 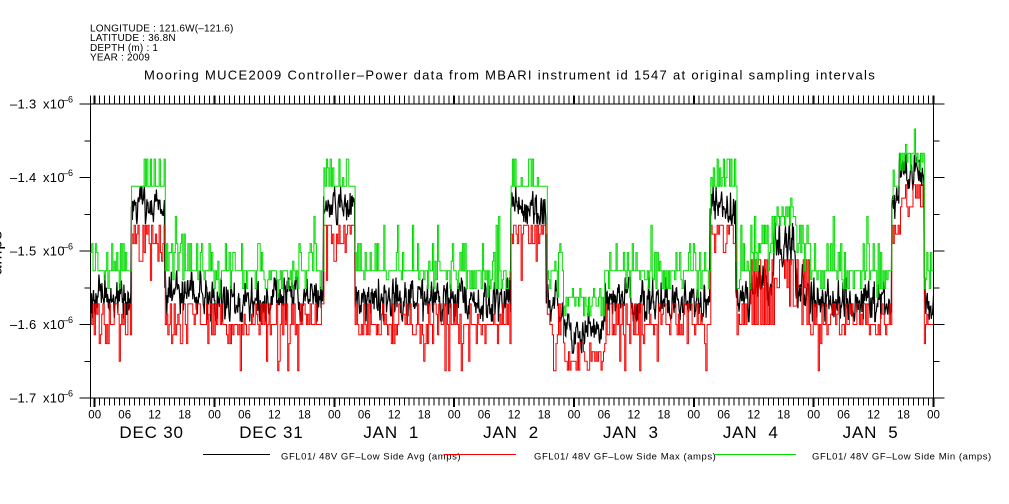 I want to click on svg-text: JAN 5, so click(x=871, y=432).